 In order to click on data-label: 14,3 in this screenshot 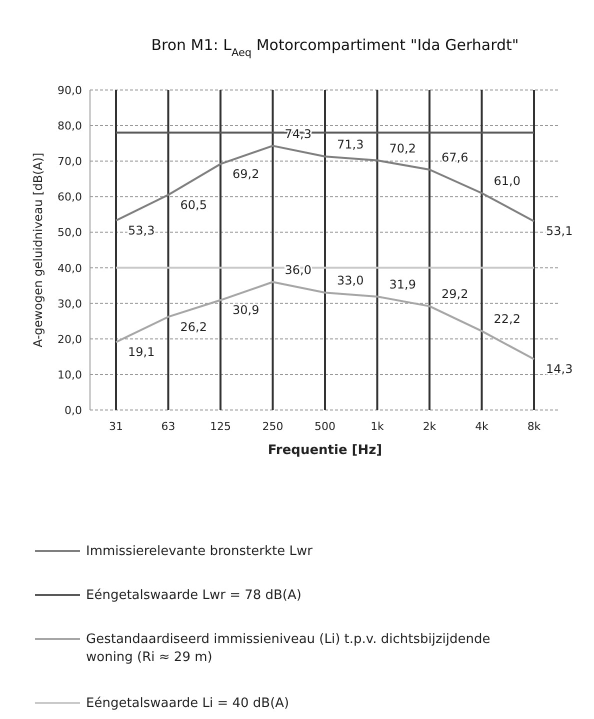, I will do `click(559, 369)`.